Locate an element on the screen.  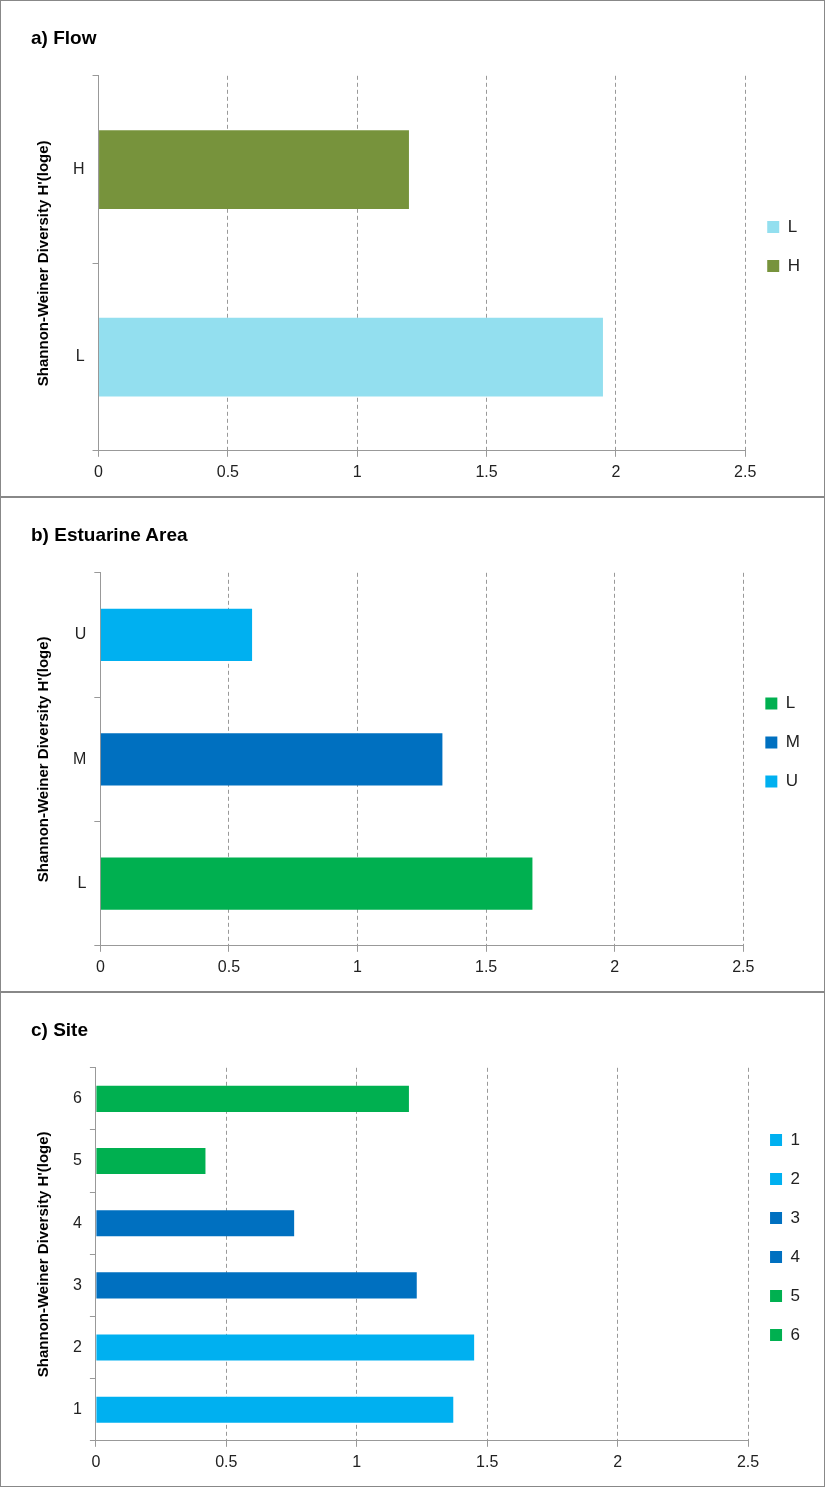
legend-label: 5 is located at coordinates (795, 1295).